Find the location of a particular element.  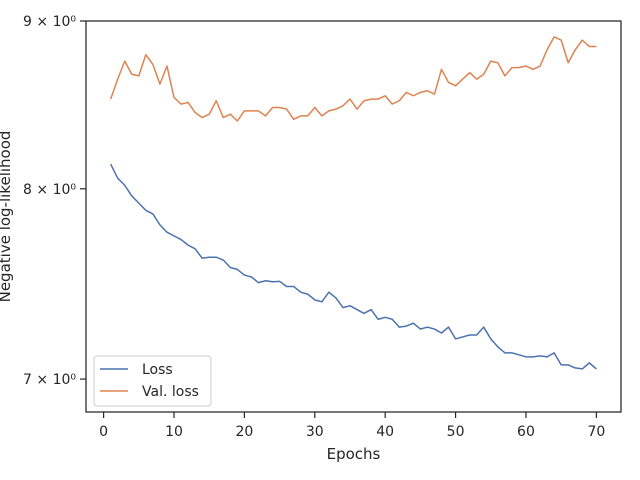

legend: Loss Val. loss is located at coordinates (152, 381).